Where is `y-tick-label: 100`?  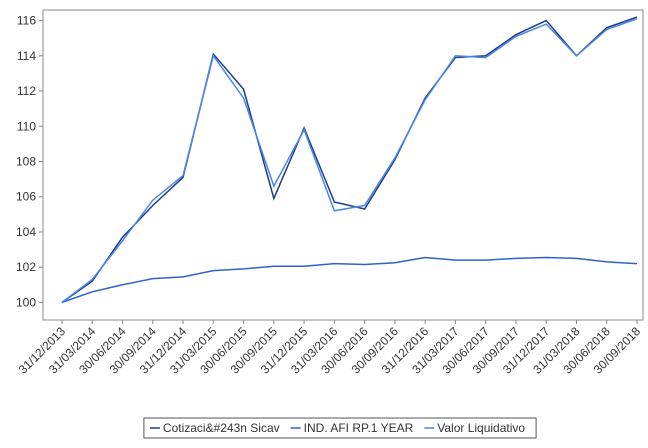
y-tick-label: 100 is located at coordinates (26, 302).